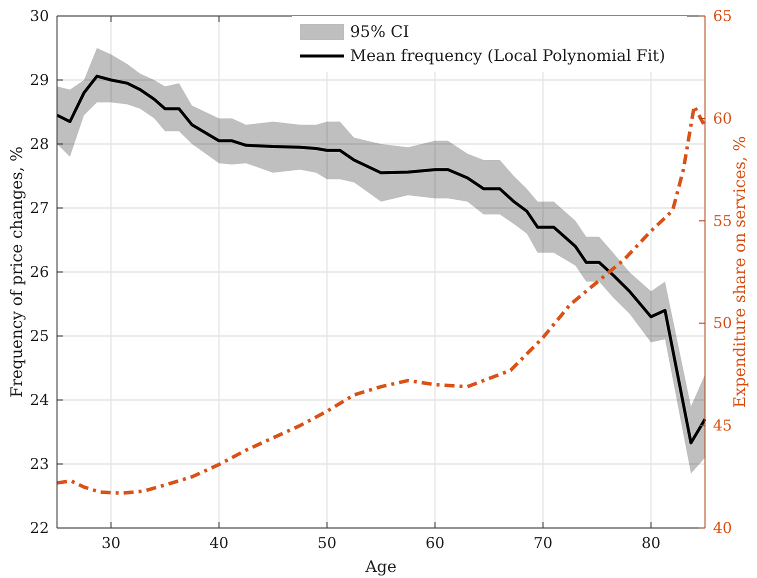 This screenshot has width=757, height=578. What do you see at coordinates (435, 543) in the screenshot?
I see `x-tick-label: 60` at bounding box center [435, 543].